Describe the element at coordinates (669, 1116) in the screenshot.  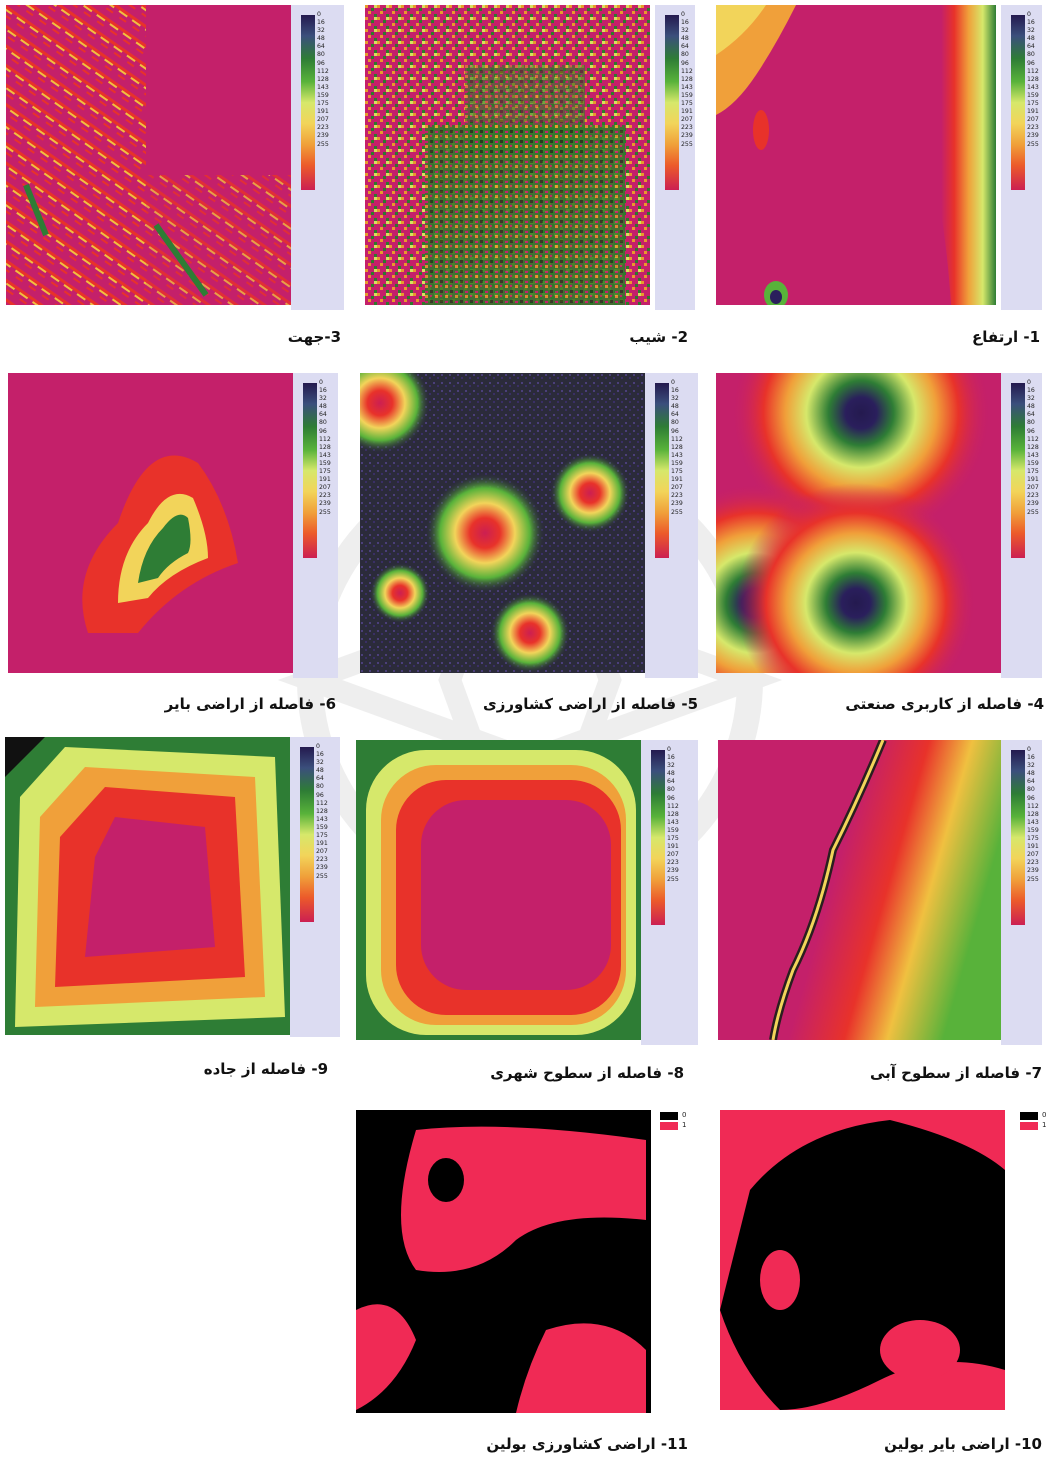
I see `legend-swatch-zero` at that location.